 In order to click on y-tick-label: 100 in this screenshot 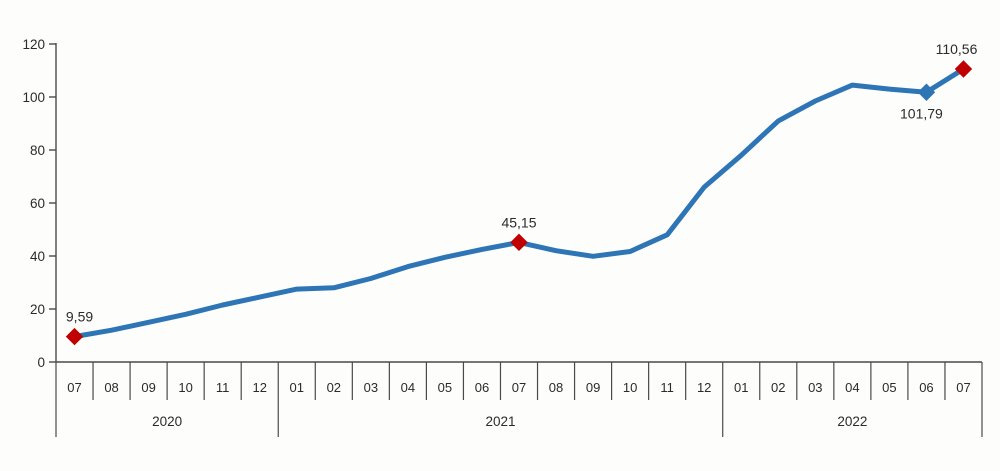, I will do `click(33, 97)`.